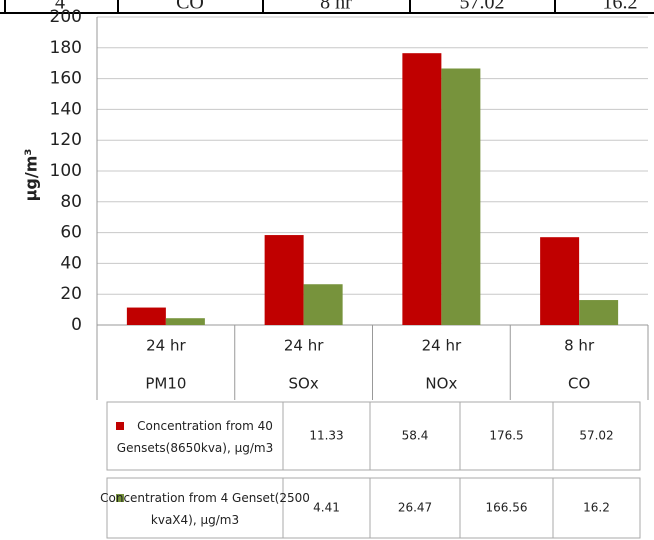 The image size is (654, 540). Describe the element at coordinates (165, 384) in the screenshot. I see `x-tick-label: PM10` at that location.